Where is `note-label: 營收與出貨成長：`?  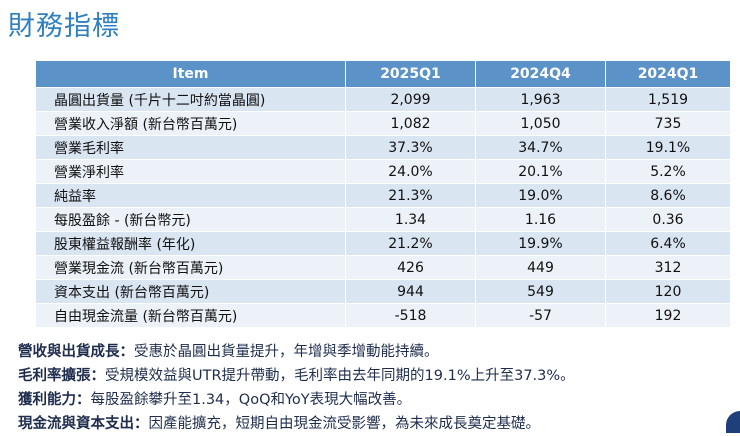
note-label: 營收與出貨成長： is located at coordinates (76, 352).